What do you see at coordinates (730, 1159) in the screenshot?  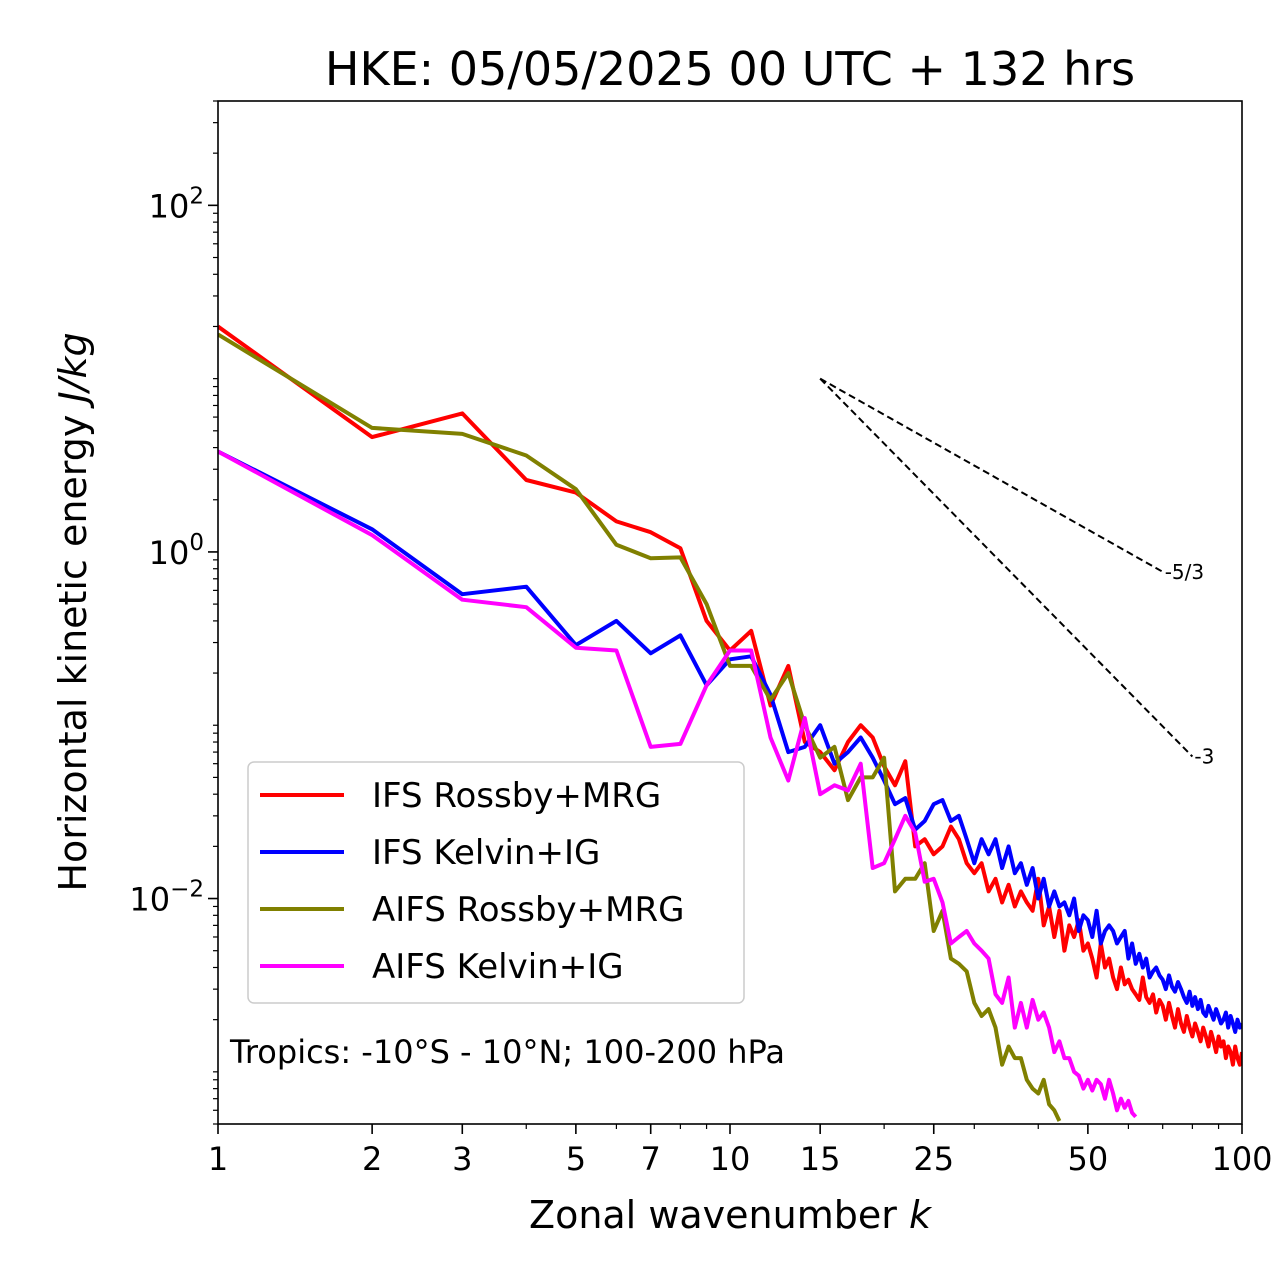 I see `x-tick-label: 10` at bounding box center [730, 1159].